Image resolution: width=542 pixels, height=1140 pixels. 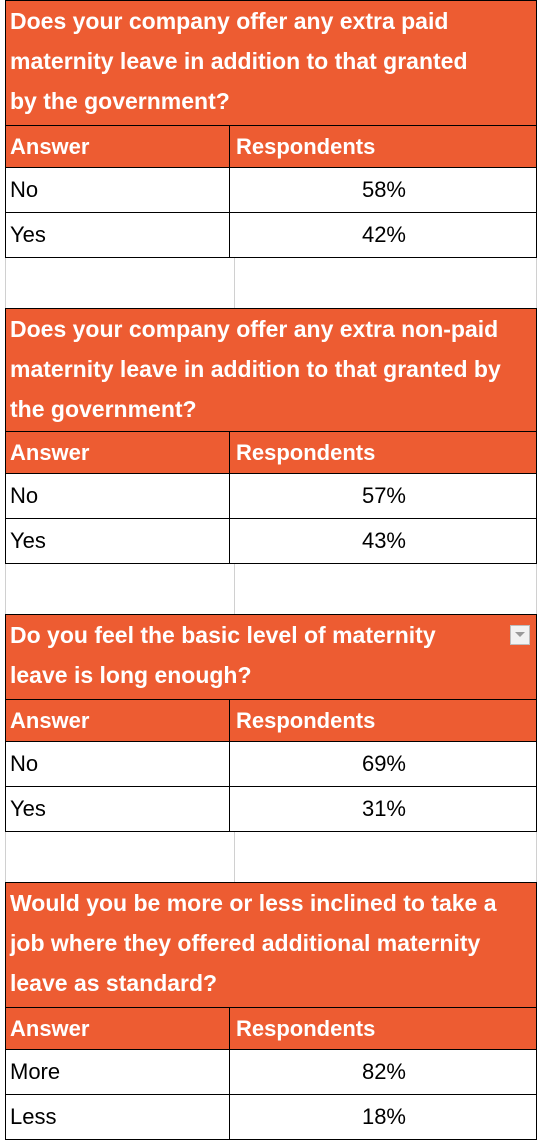 What do you see at coordinates (271, 541) in the screenshot?
I see `table-row: Yes 43%` at bounding box center [271, 541].